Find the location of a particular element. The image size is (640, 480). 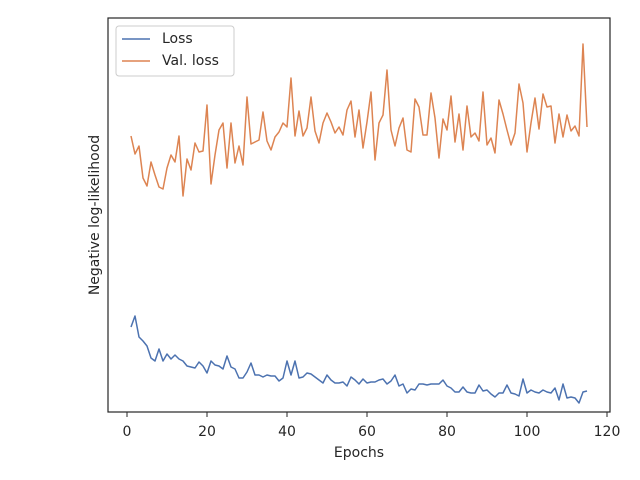

x-tick-label: 100 is located at coordinates (527, 432).